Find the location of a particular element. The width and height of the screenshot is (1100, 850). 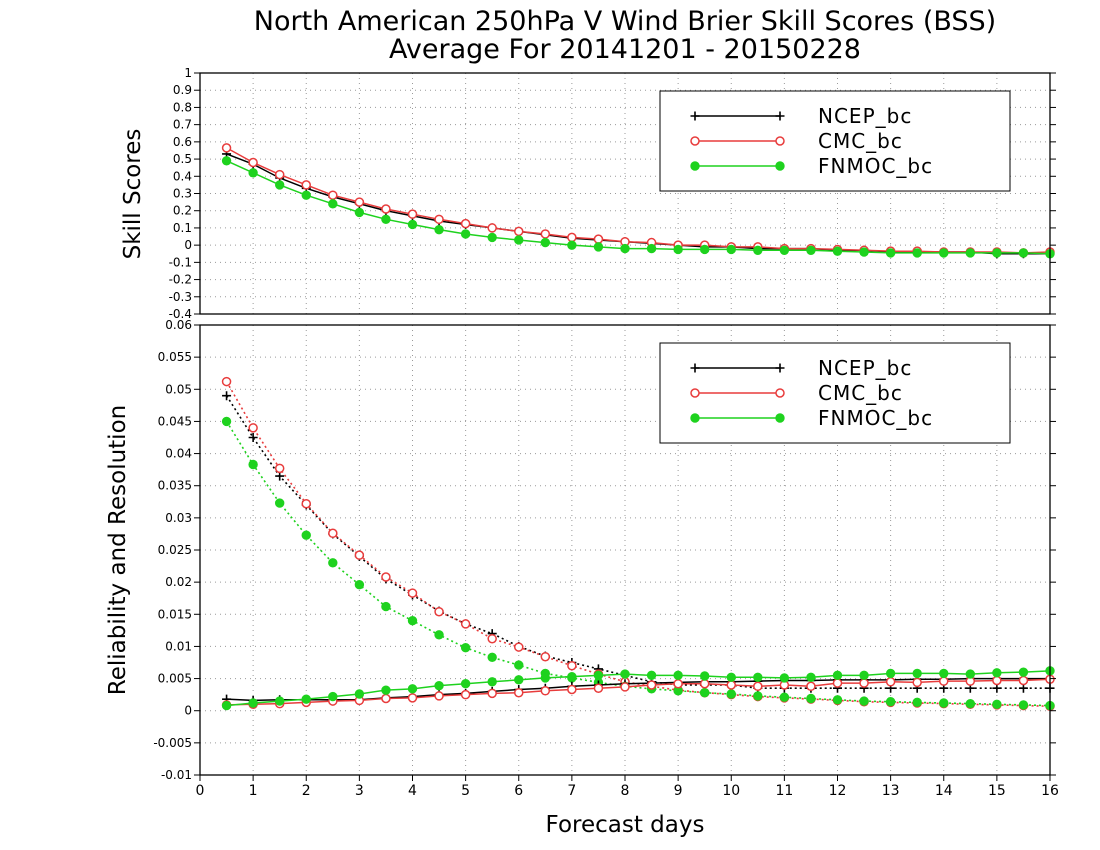

y-tick-label: 0.005 is located at coordinates (175, 679).